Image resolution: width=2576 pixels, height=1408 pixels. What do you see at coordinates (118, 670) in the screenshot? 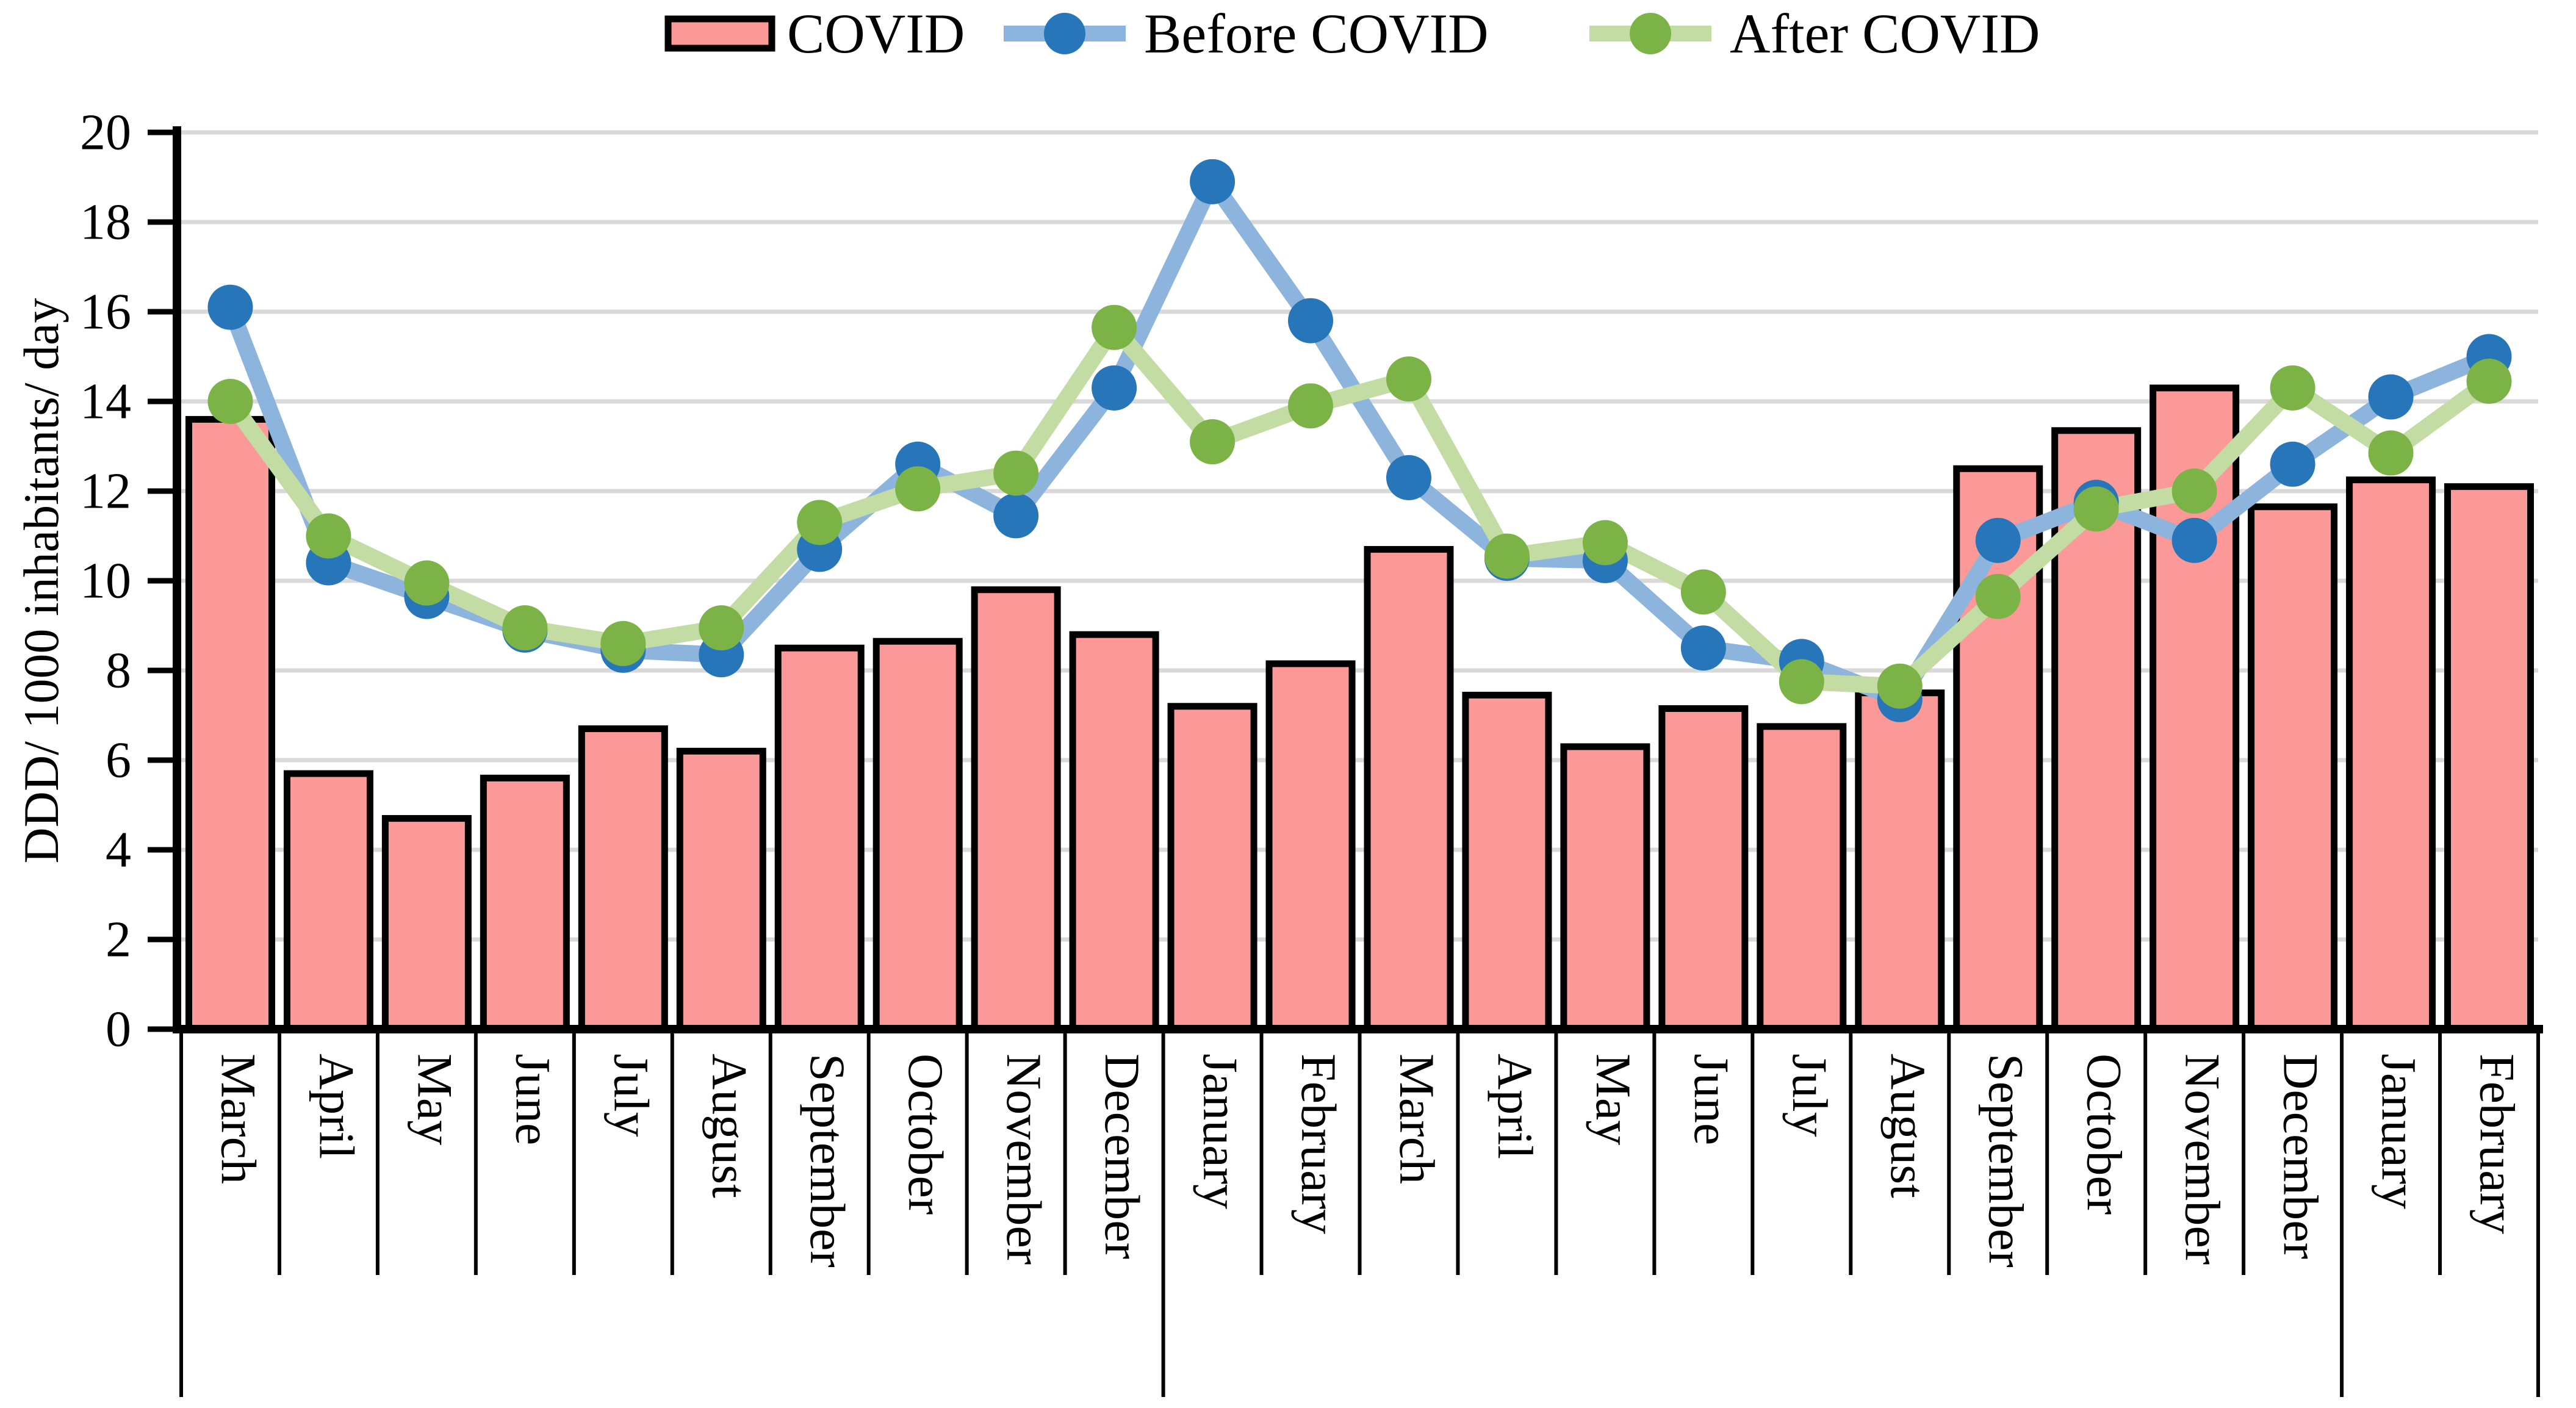
I see `y-tick-label: 8` at bounding box center [118, 670].